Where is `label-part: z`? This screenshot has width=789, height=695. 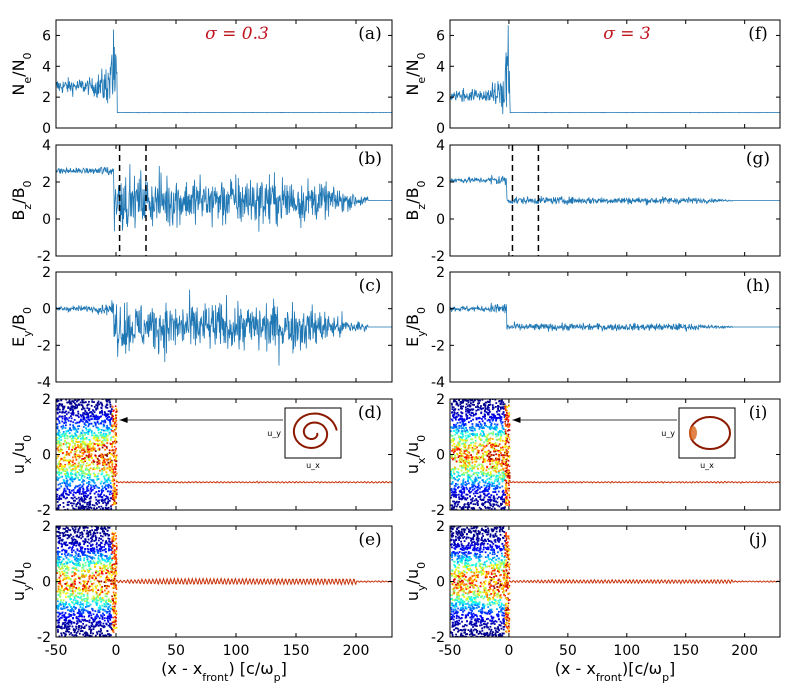 label-part: z is located at coordinates (421, 207).